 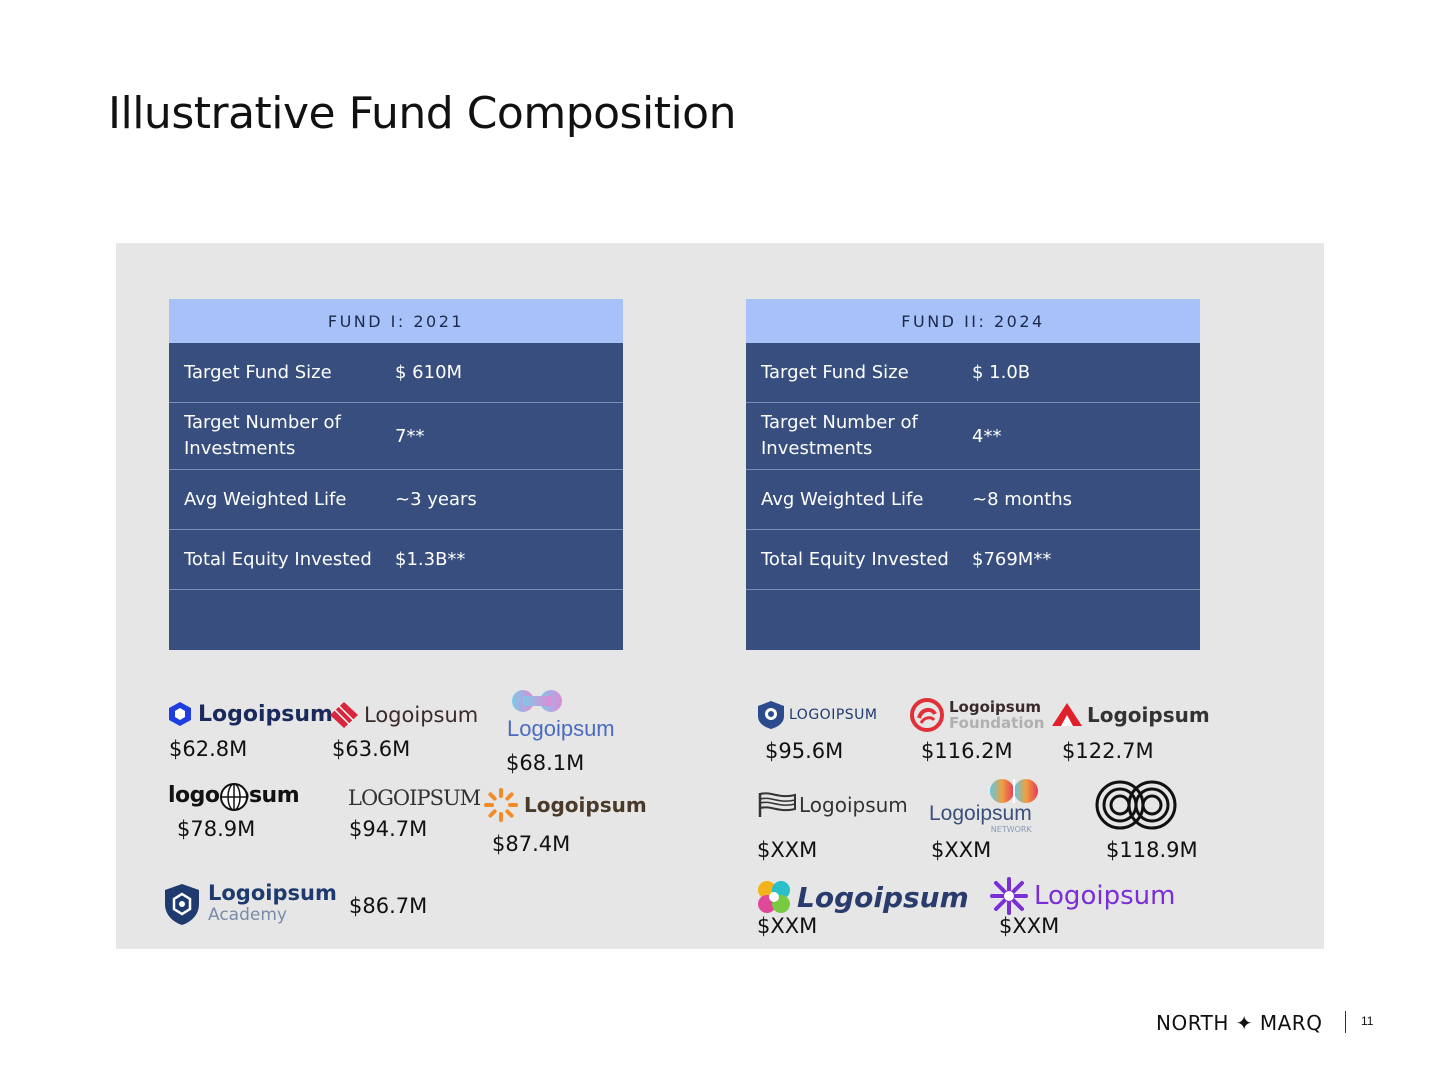 What do you see at coordinates (771, 715) in the screenshot?
I see `lion-badge-icon` at bounding box center [771, 715].